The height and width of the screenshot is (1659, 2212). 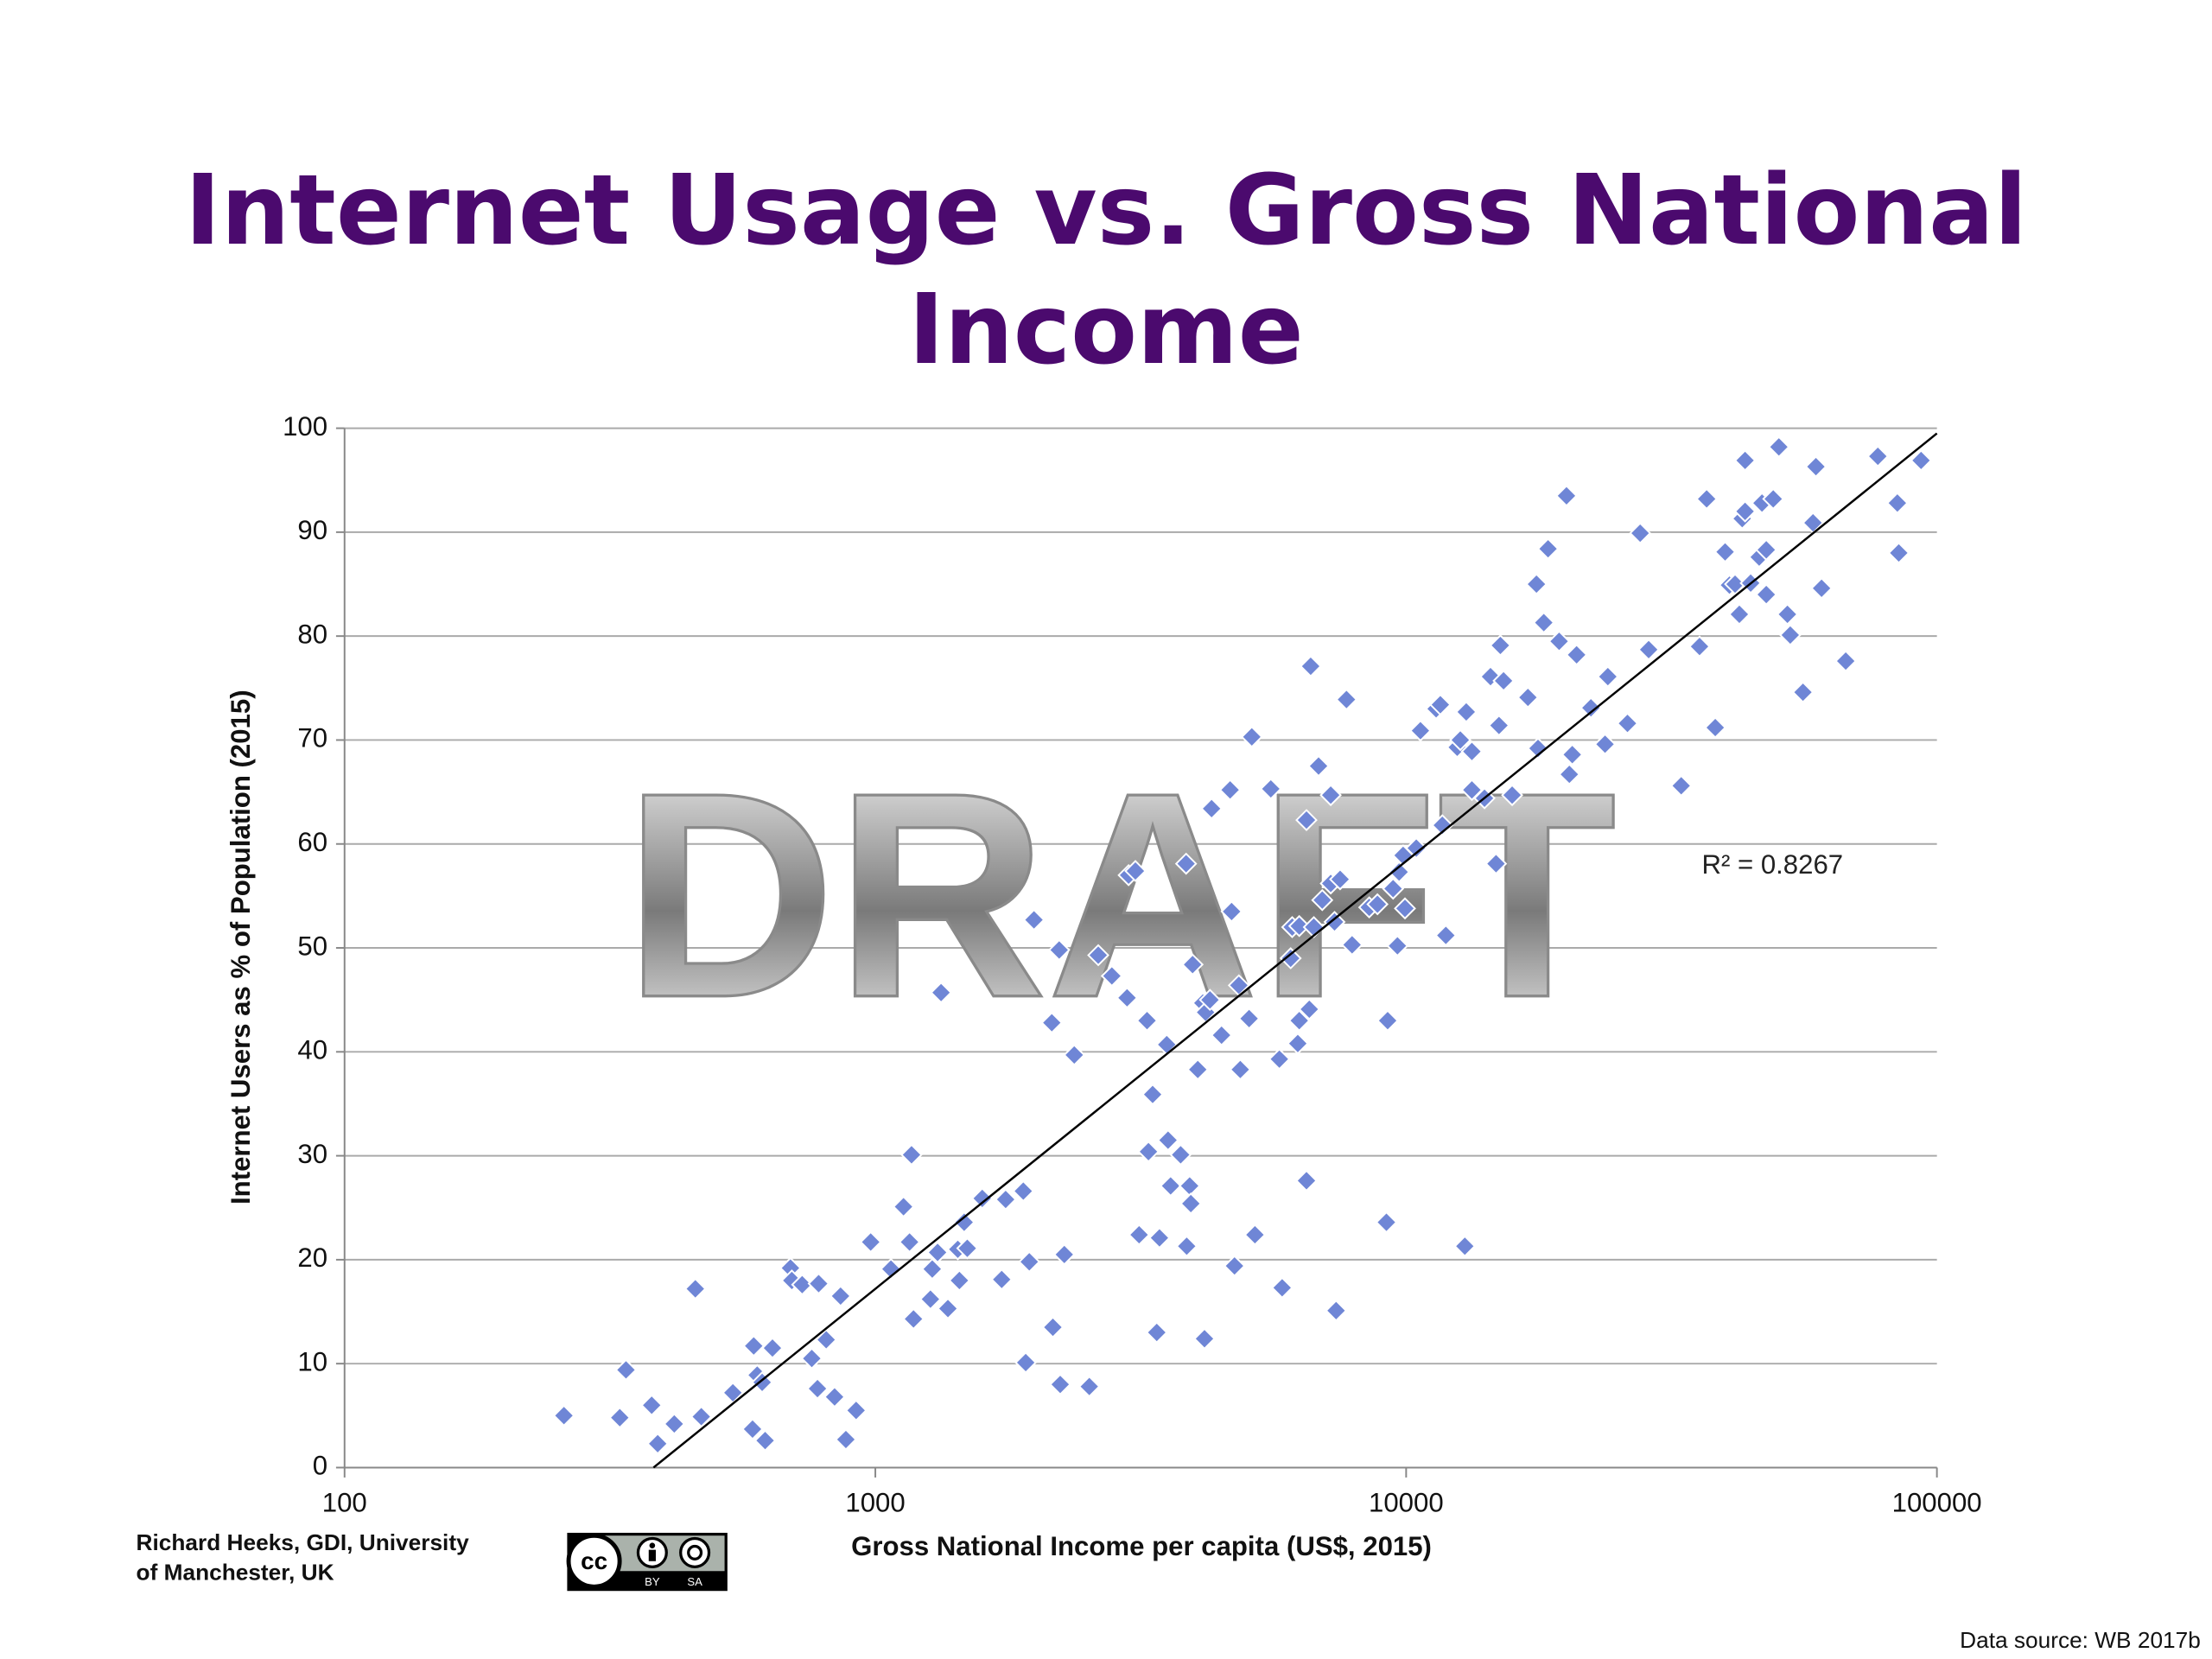 I want to click on x-tick-label: 10000, so click(x=1406, y=1502).